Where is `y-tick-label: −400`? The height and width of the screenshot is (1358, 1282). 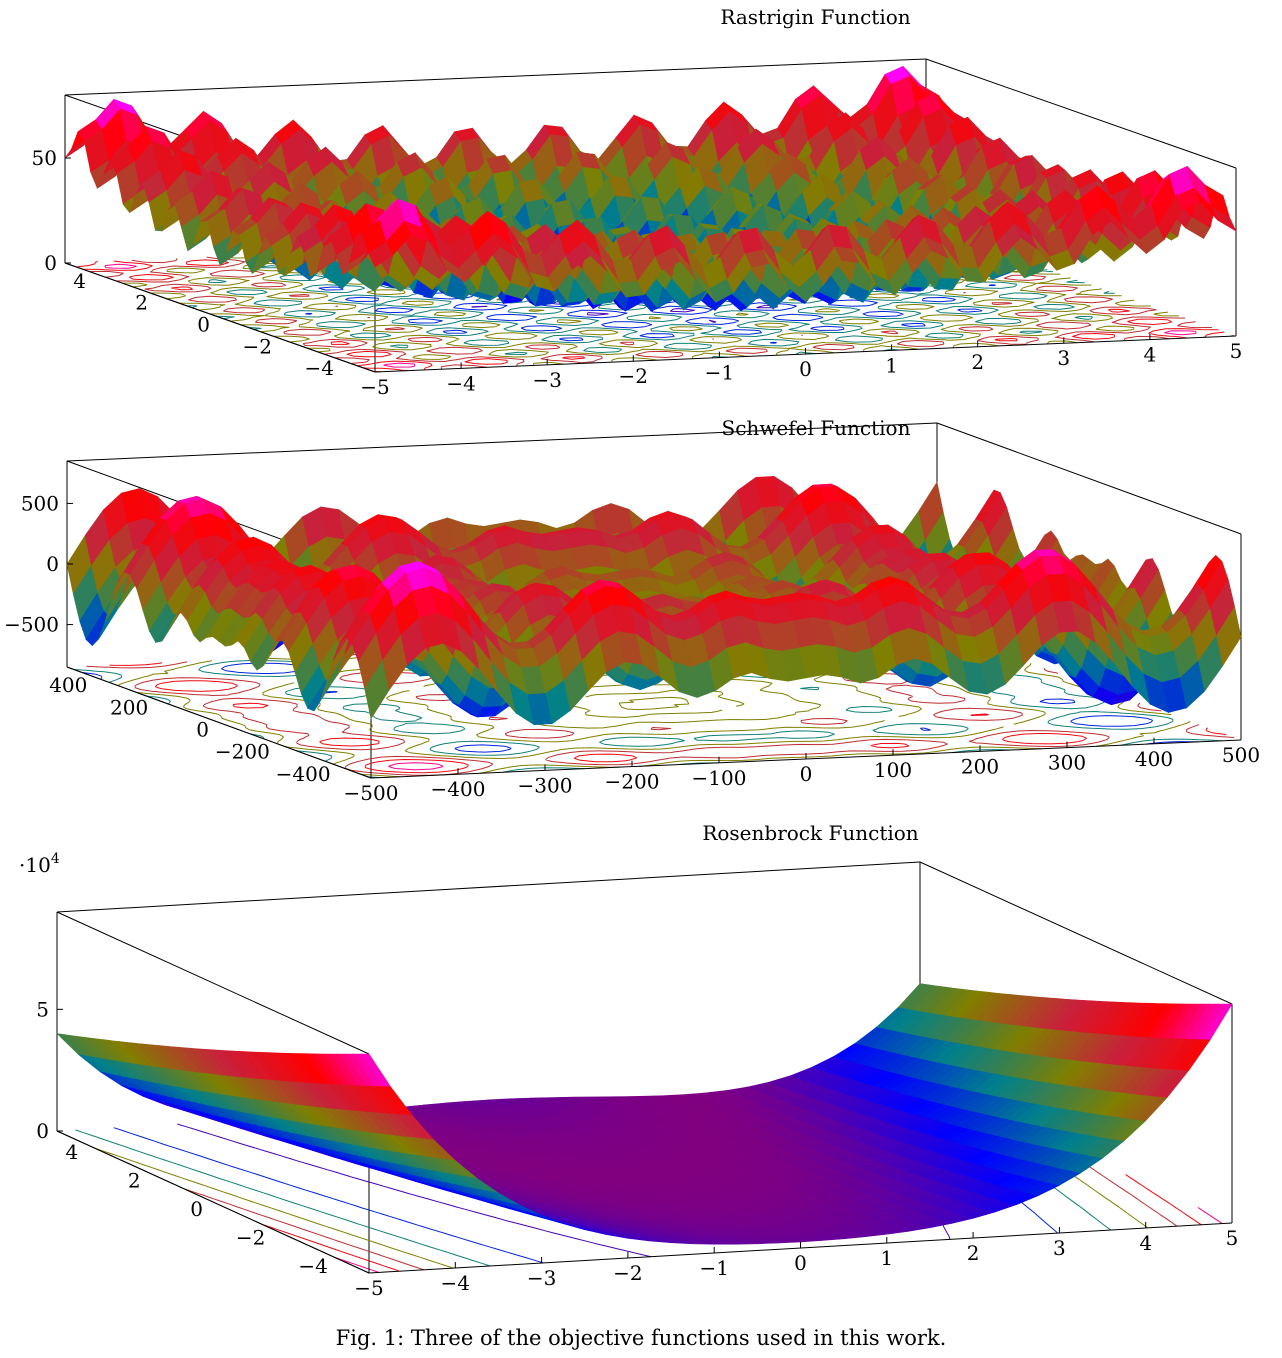
y-tick-label: −400 is located at coordinates (303, 774).